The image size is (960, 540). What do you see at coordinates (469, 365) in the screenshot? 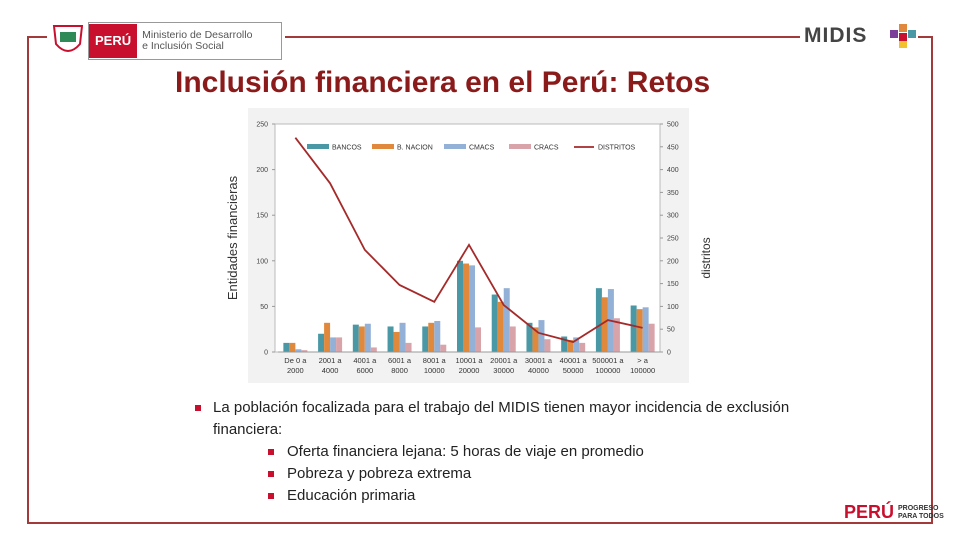
I see `x-tick-label: 10001 a 20000` at bounding box center [469, 365].